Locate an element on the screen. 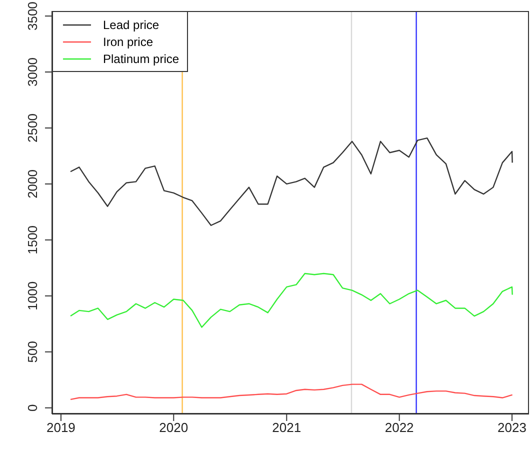  legend-label: Lead price is located at coordinates (131, 25).